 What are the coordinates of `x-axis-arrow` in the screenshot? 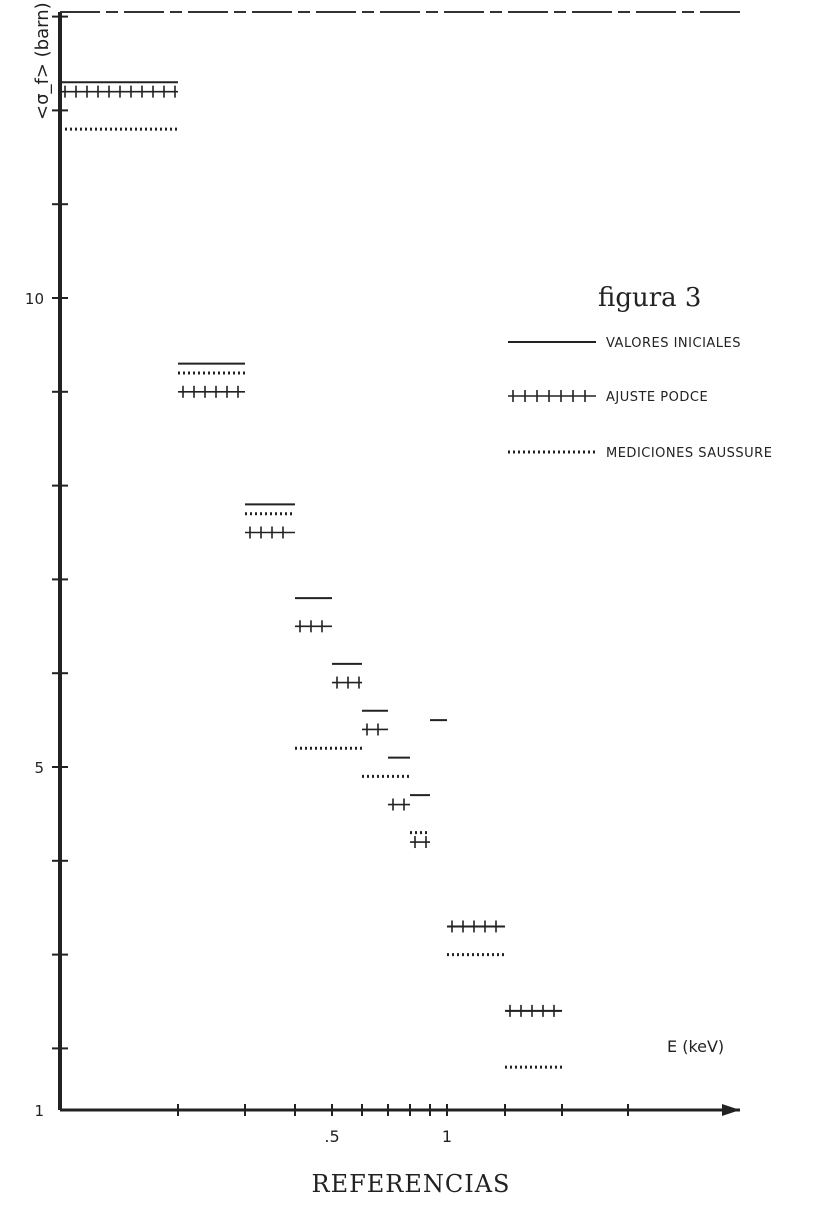 It's located at (731, 1110).